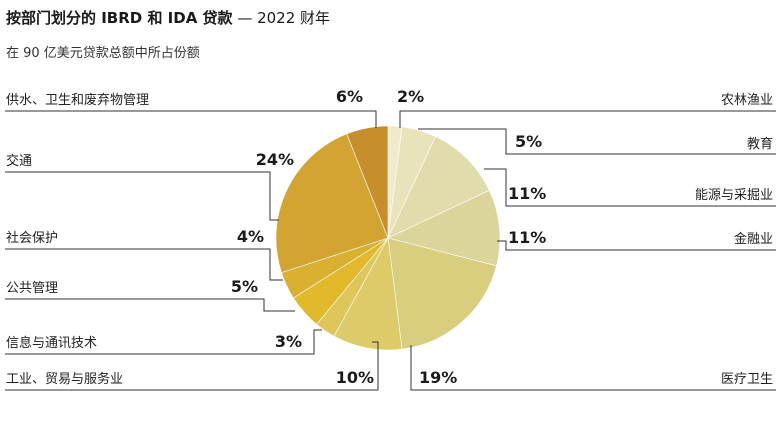 This screenshot has width=780, height=439. I want to click on category-label-ict: 信息与通讯技术, so click(51, 343).